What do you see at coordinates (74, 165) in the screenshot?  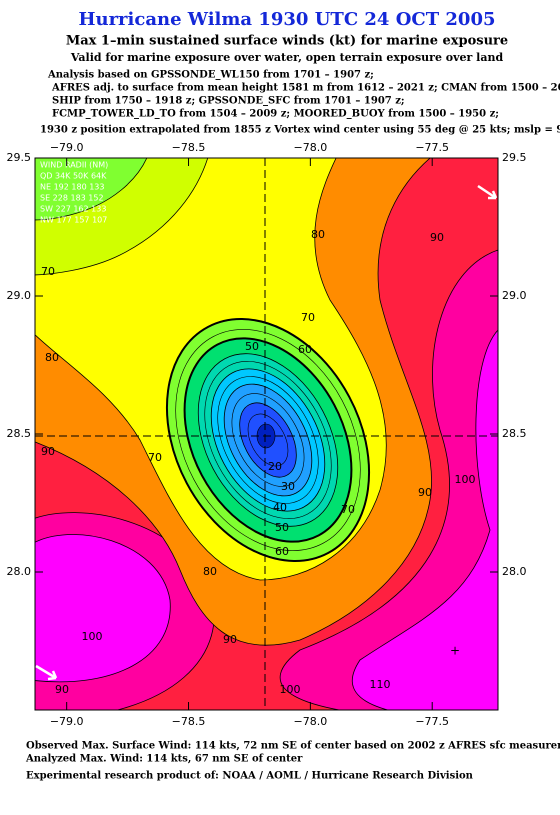 I see `radii-text: WIND RADII (NM)` at bounding box center [74, 165].